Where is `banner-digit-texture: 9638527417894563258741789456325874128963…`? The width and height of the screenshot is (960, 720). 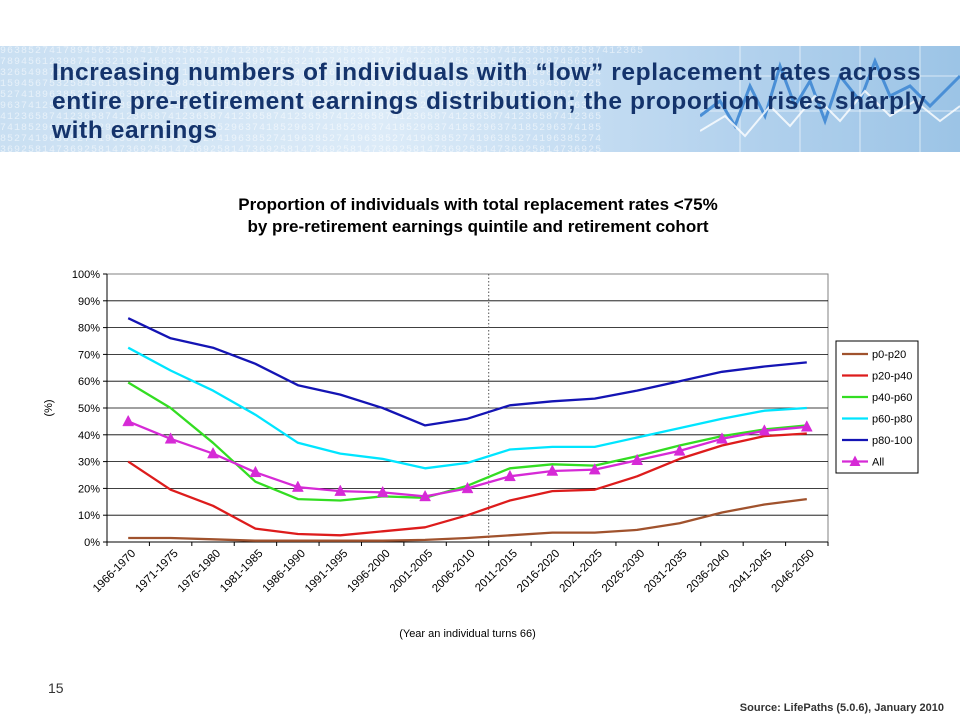 banner-digit-texture: 9638527417894563258741789456325874128963… is located at coordinates (322, 99).